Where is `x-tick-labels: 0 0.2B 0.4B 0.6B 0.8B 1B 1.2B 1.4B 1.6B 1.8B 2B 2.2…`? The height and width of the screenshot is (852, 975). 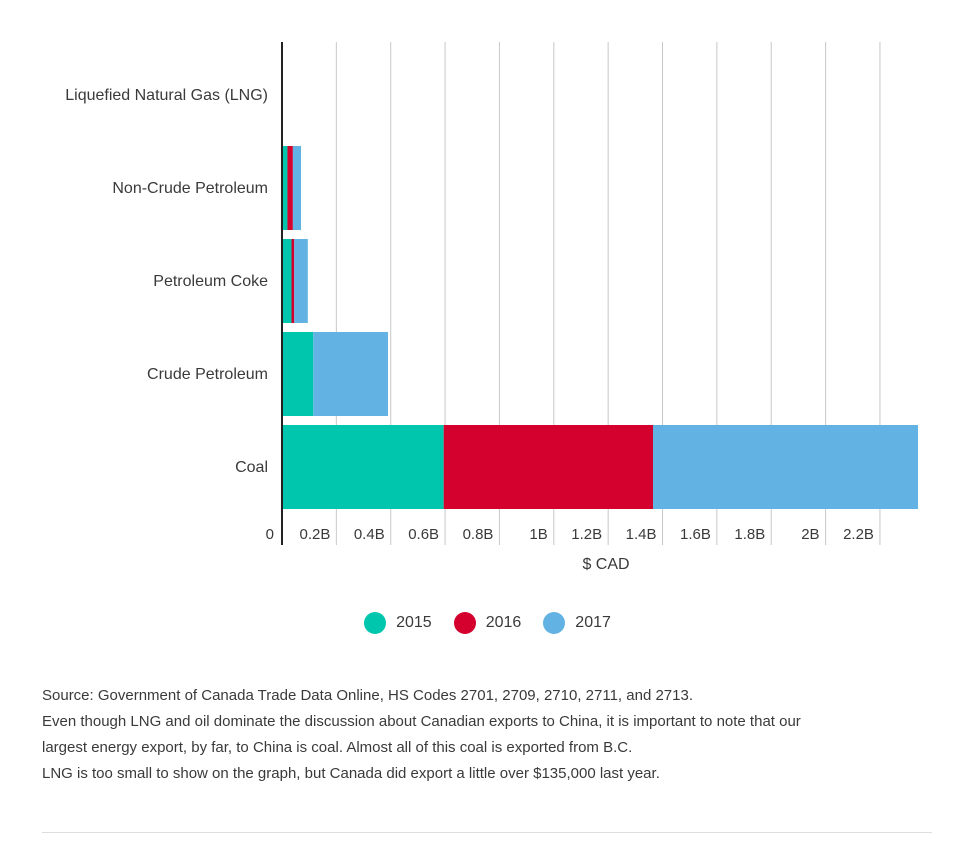
x-tick-labels: 0 0.2B 0.4B 0.6B 0.8B 1B 1.2B 1.4B 1.6B 1.8B 2B 2.2… is located at coordinates (570, 534).